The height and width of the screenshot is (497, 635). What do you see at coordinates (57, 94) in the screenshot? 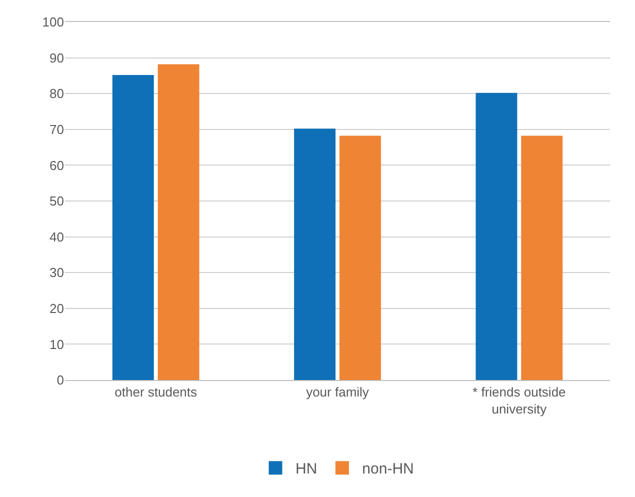
I see `y-tick-label: 80` at bounding box center [57, 94].